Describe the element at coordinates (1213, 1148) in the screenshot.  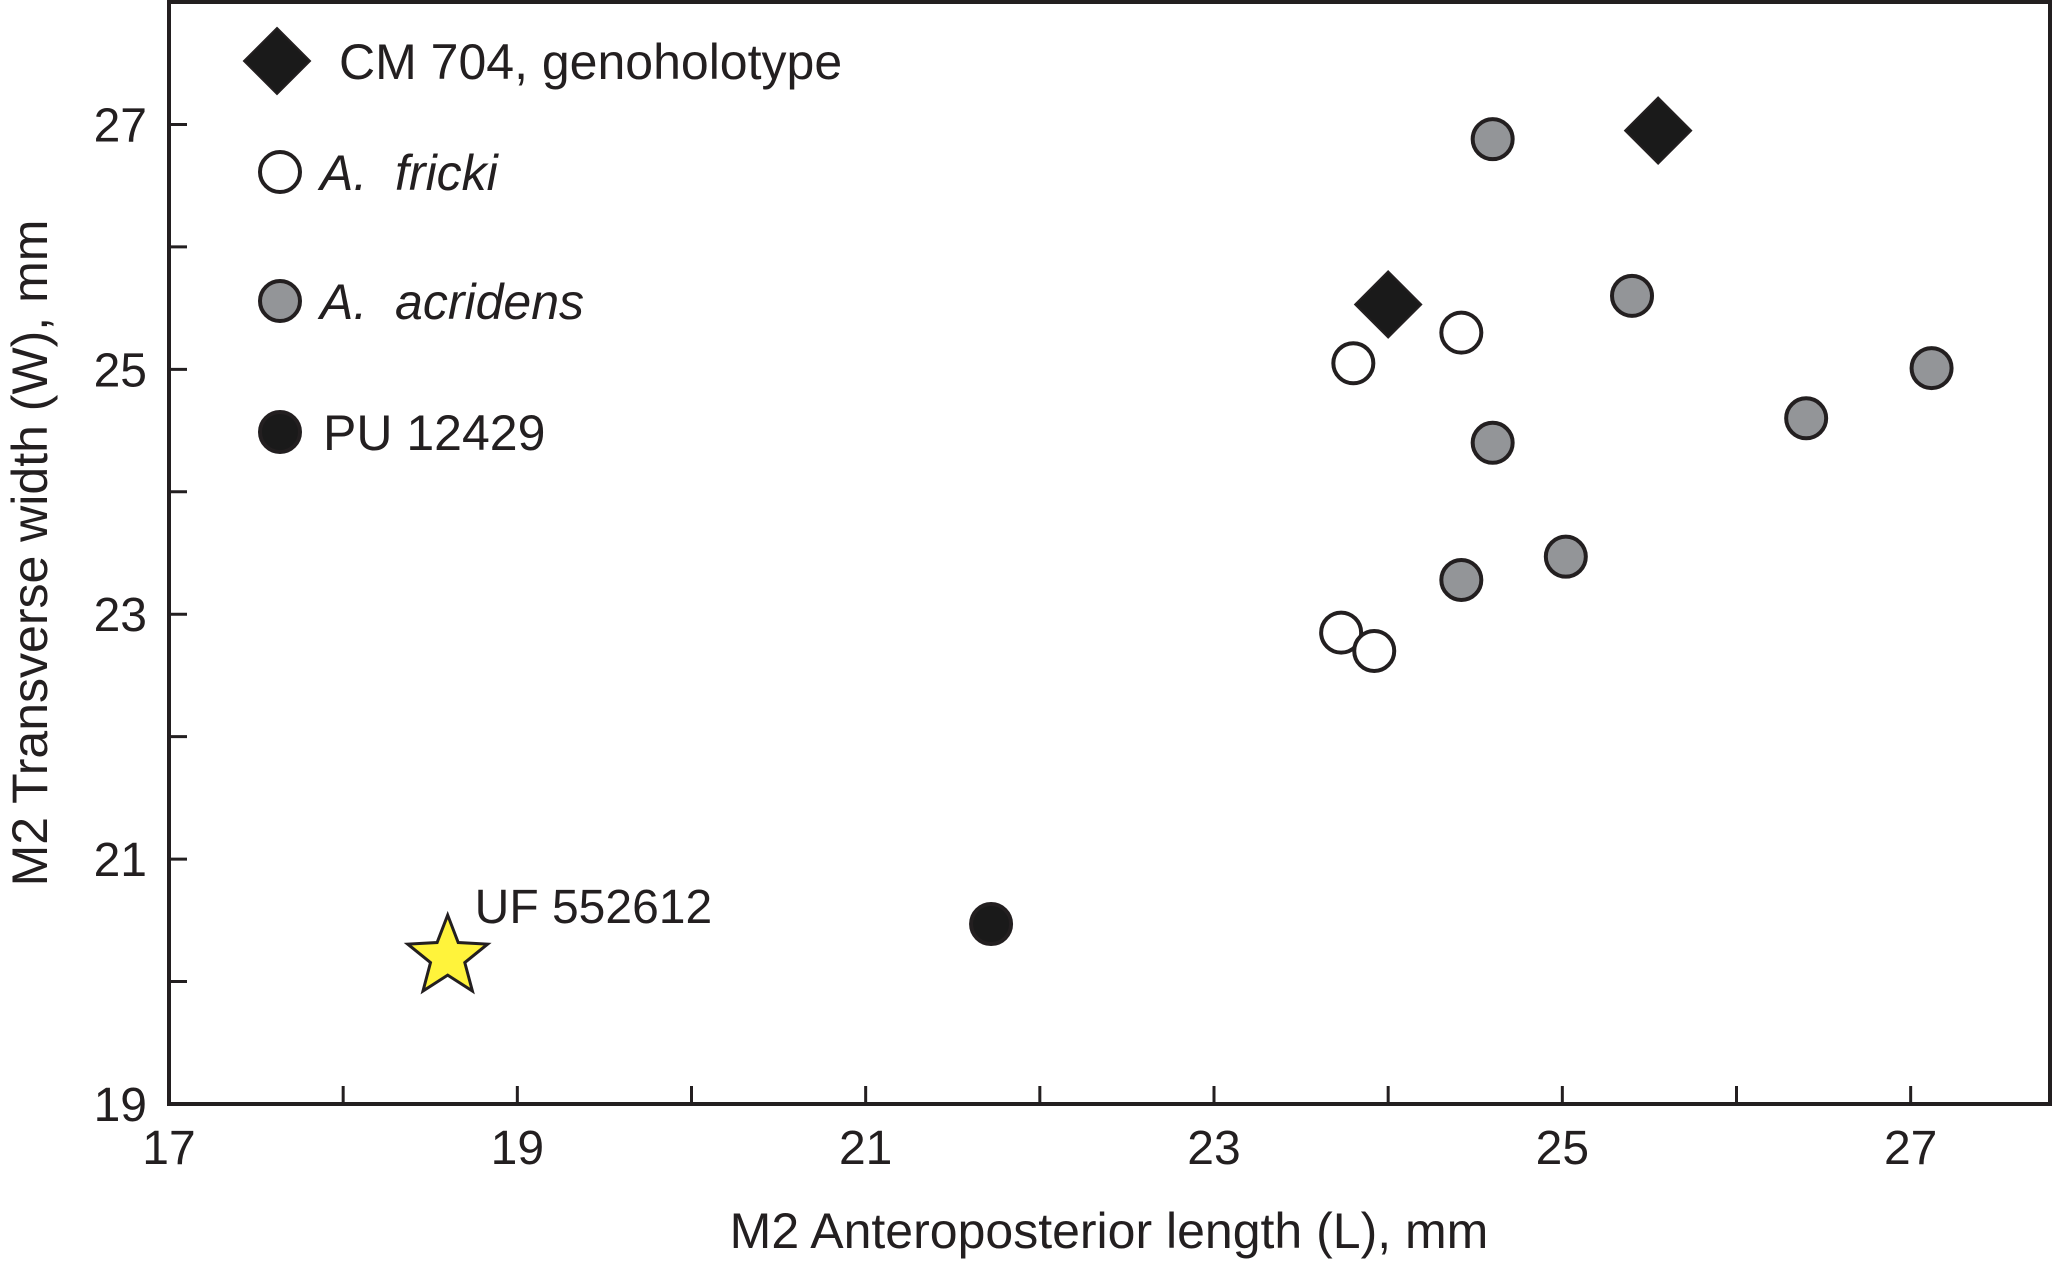
I see `x-tick-label: 23` at that location.